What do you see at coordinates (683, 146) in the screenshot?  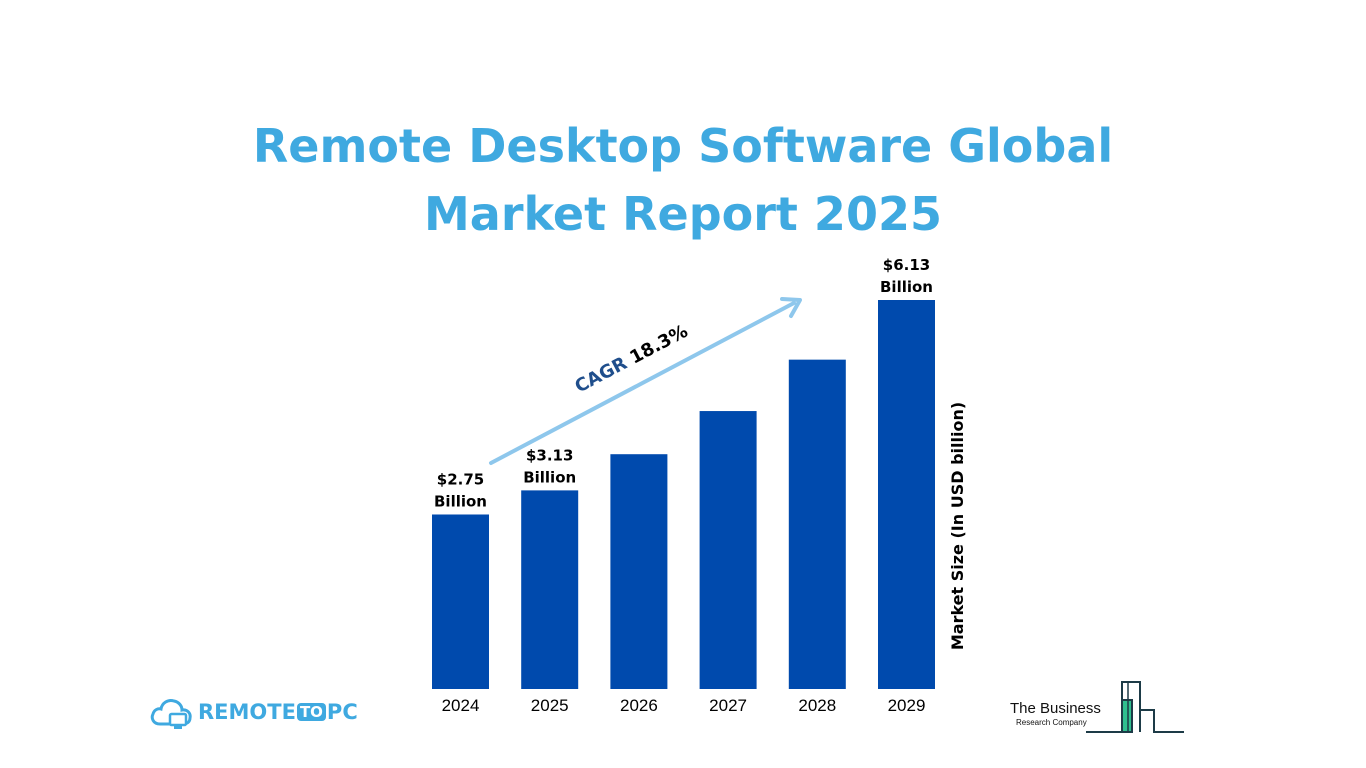 I see `chart-title-line1: Remote Desktop Software Global` at bounding box center [683, 146].